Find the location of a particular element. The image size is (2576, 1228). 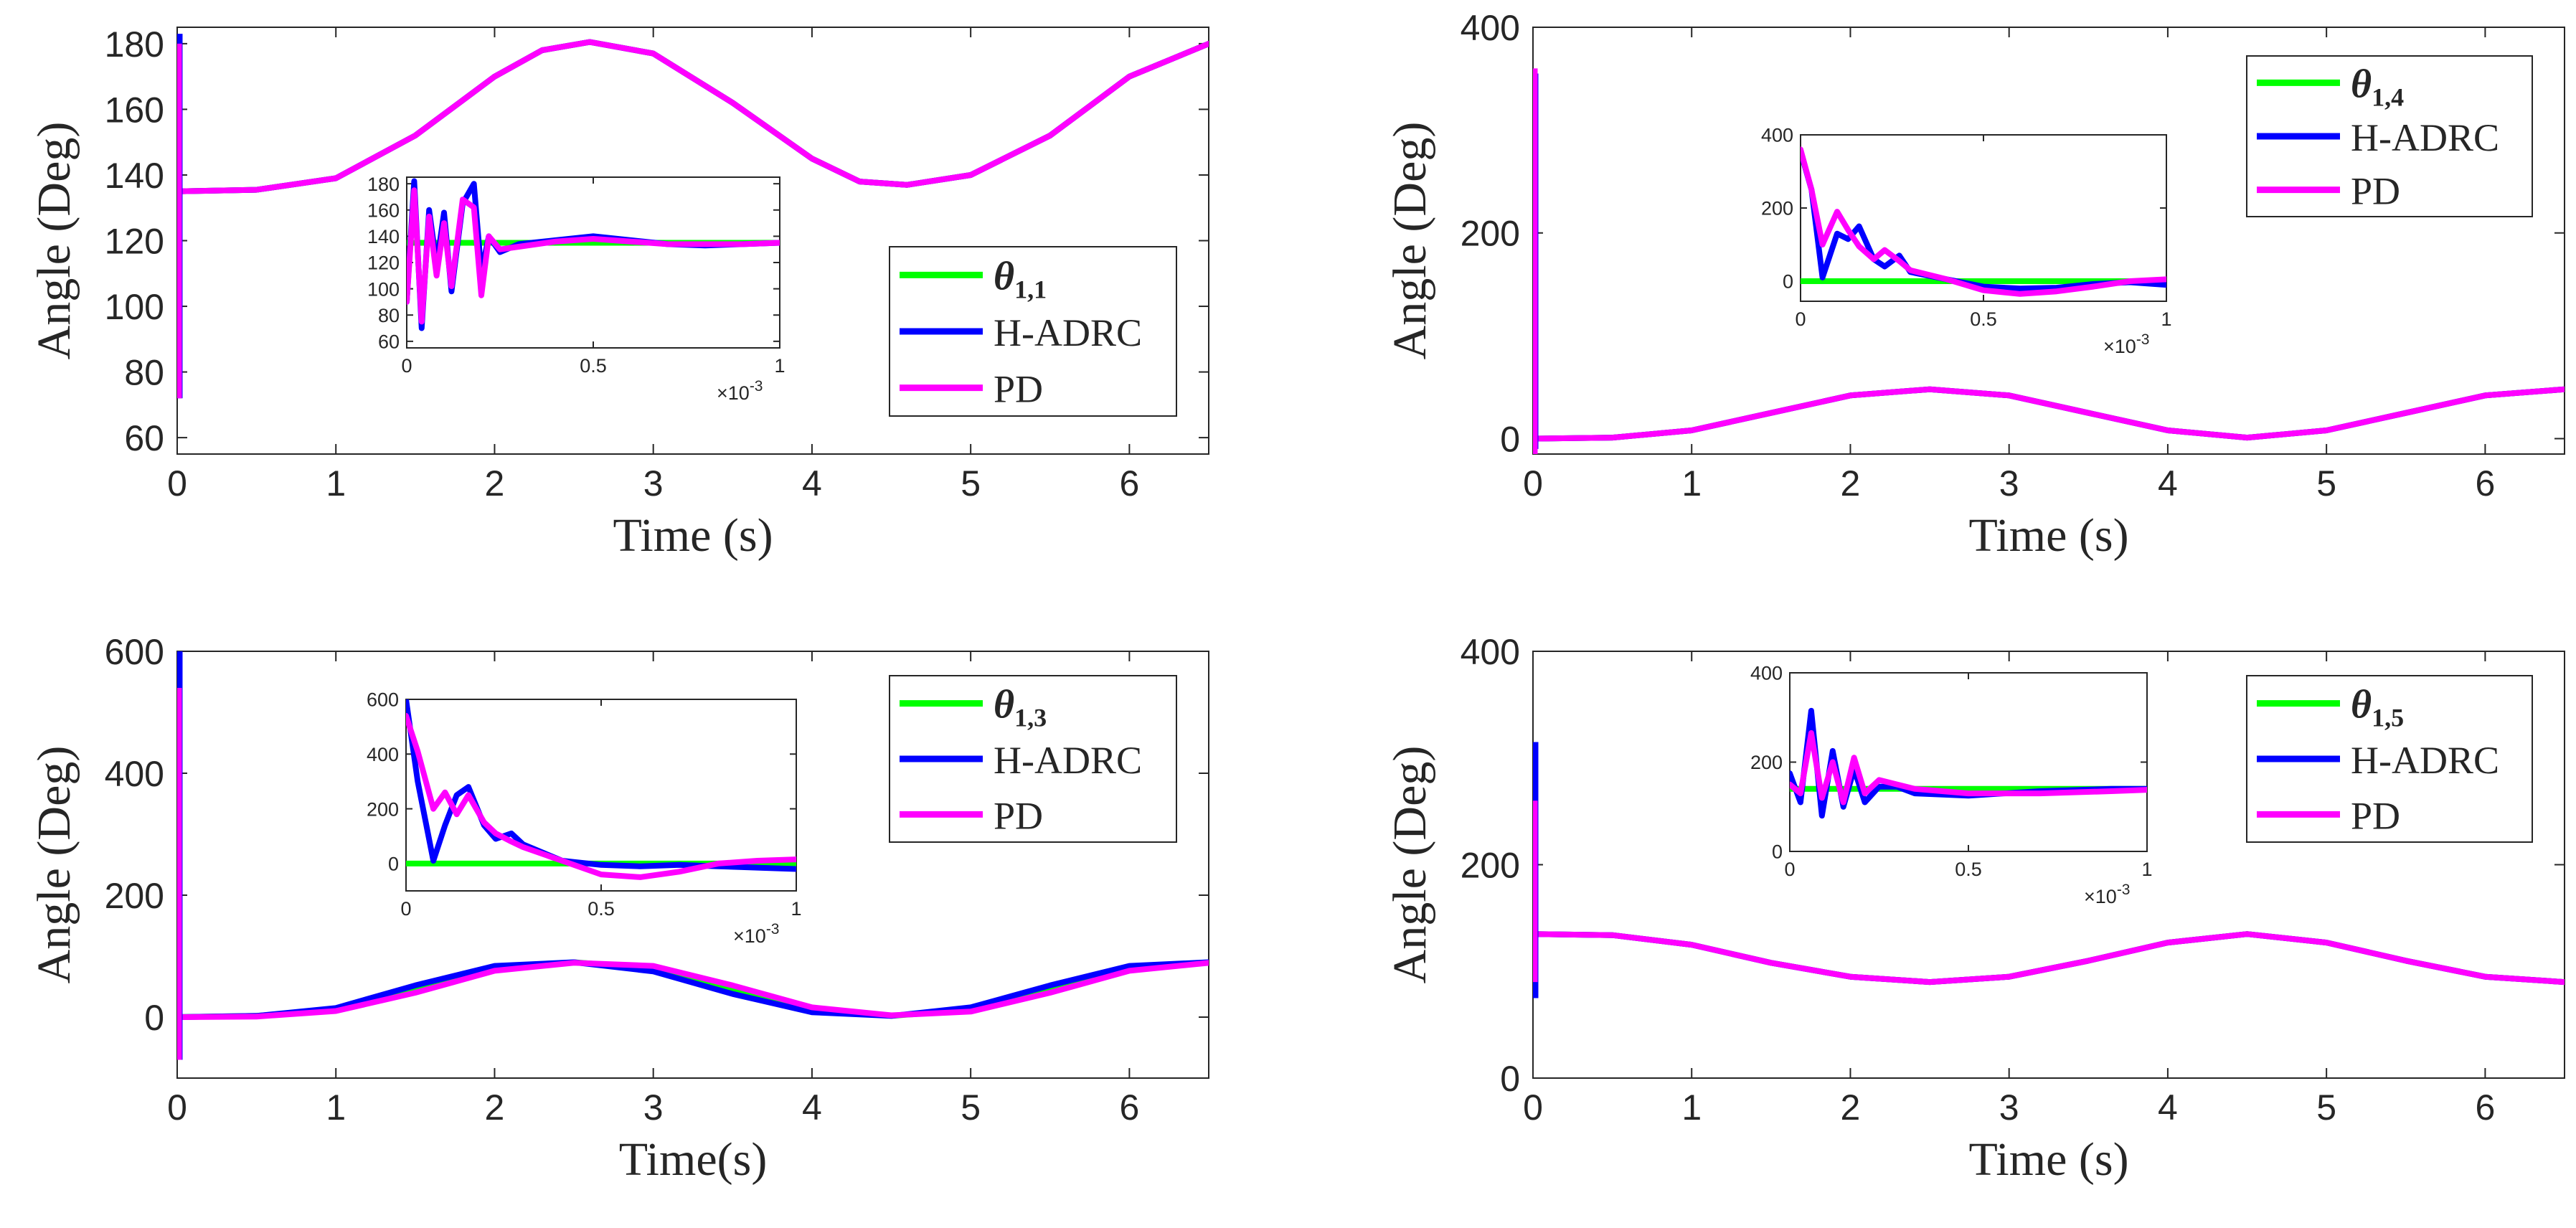

inset-y-tick-label: 180 is located at coordinates (383, 184).